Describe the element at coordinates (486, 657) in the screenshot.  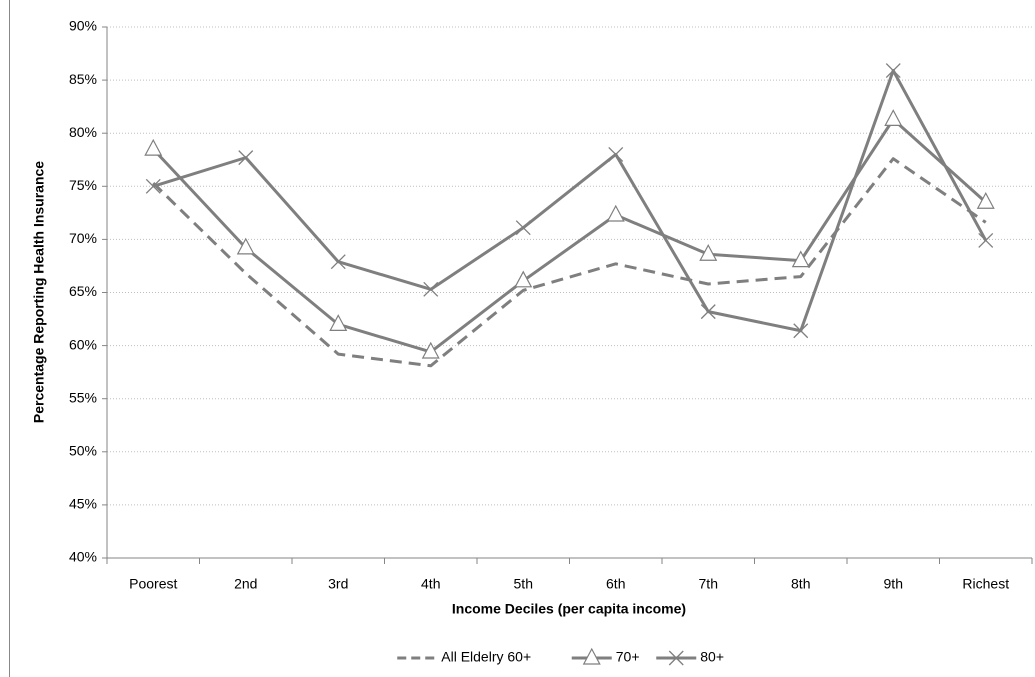
I see `legend-label: All Eldelry 60+` at that location.